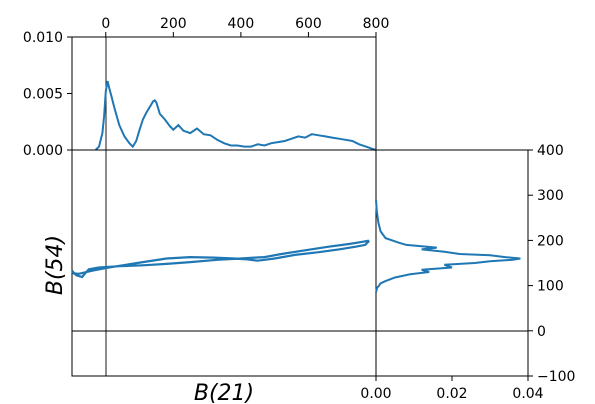 This screenshot has width=595, height=404. I want to click on top-x-tick-label: 400, so click(241, 24).